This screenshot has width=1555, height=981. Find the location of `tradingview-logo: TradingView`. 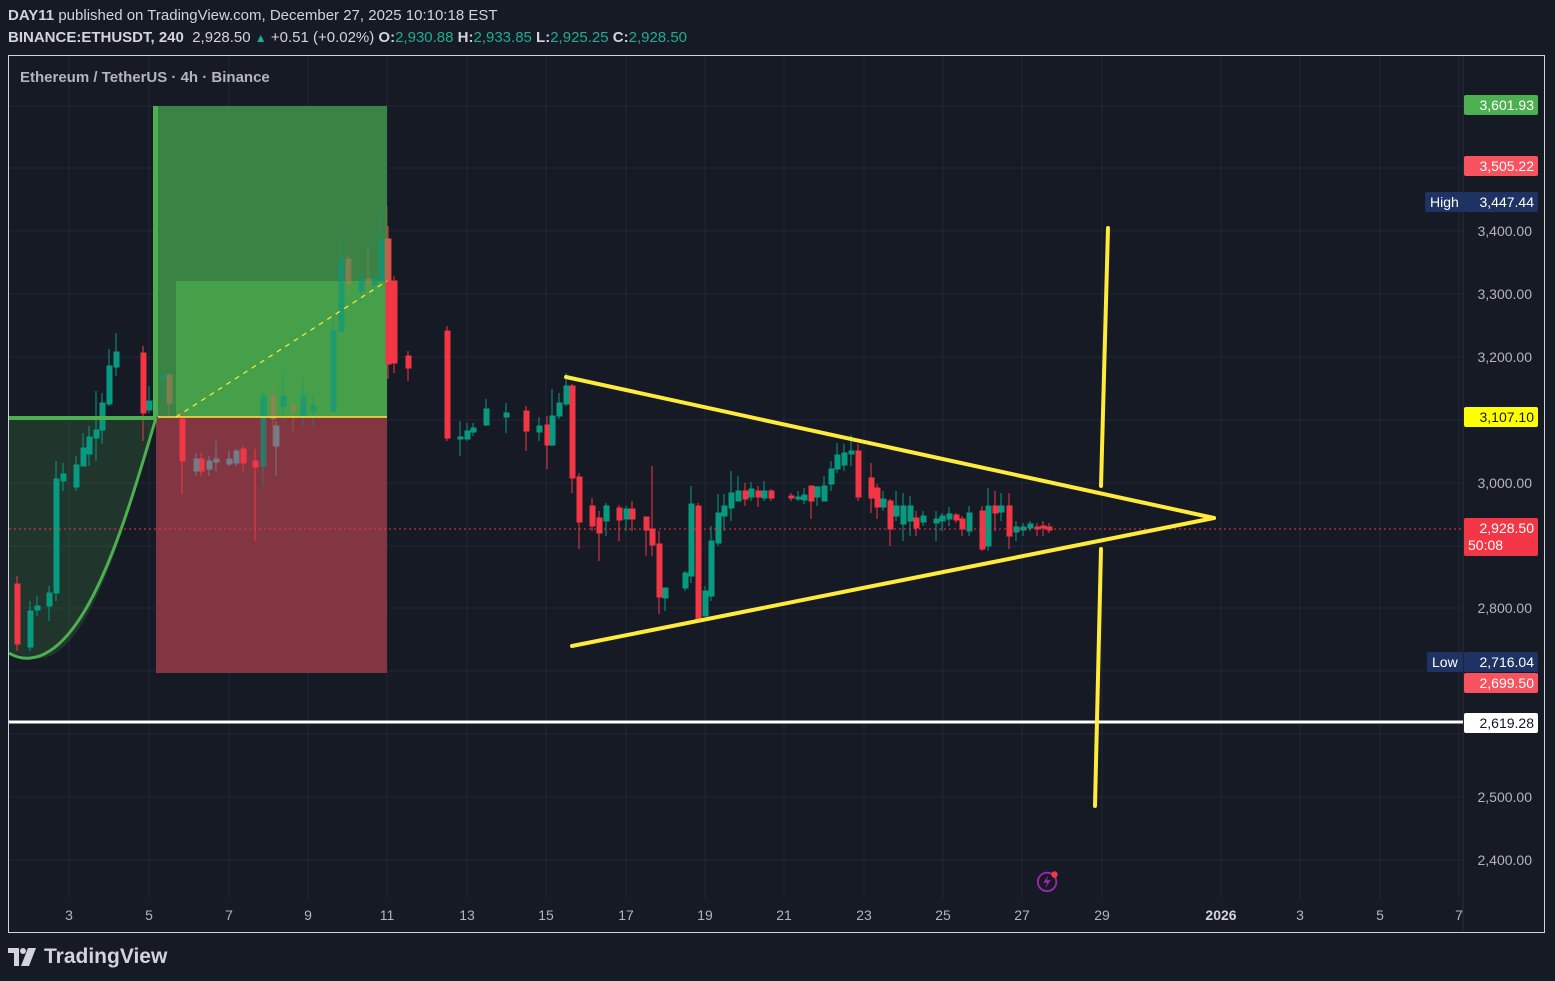

tradingview-logo: TradingView is located at coordinates (87, 957).